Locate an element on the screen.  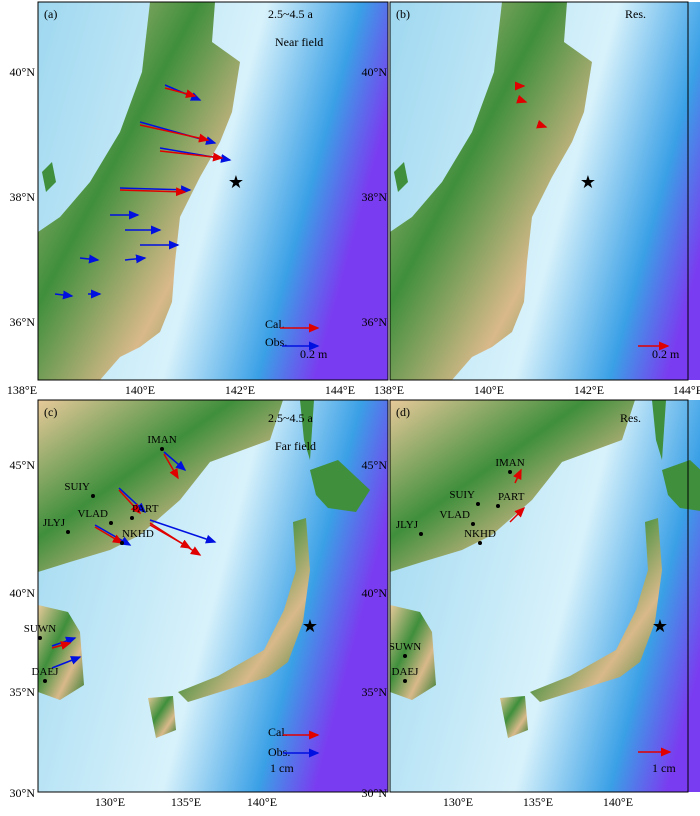
vectors-b is located at coordinates (531, 105).